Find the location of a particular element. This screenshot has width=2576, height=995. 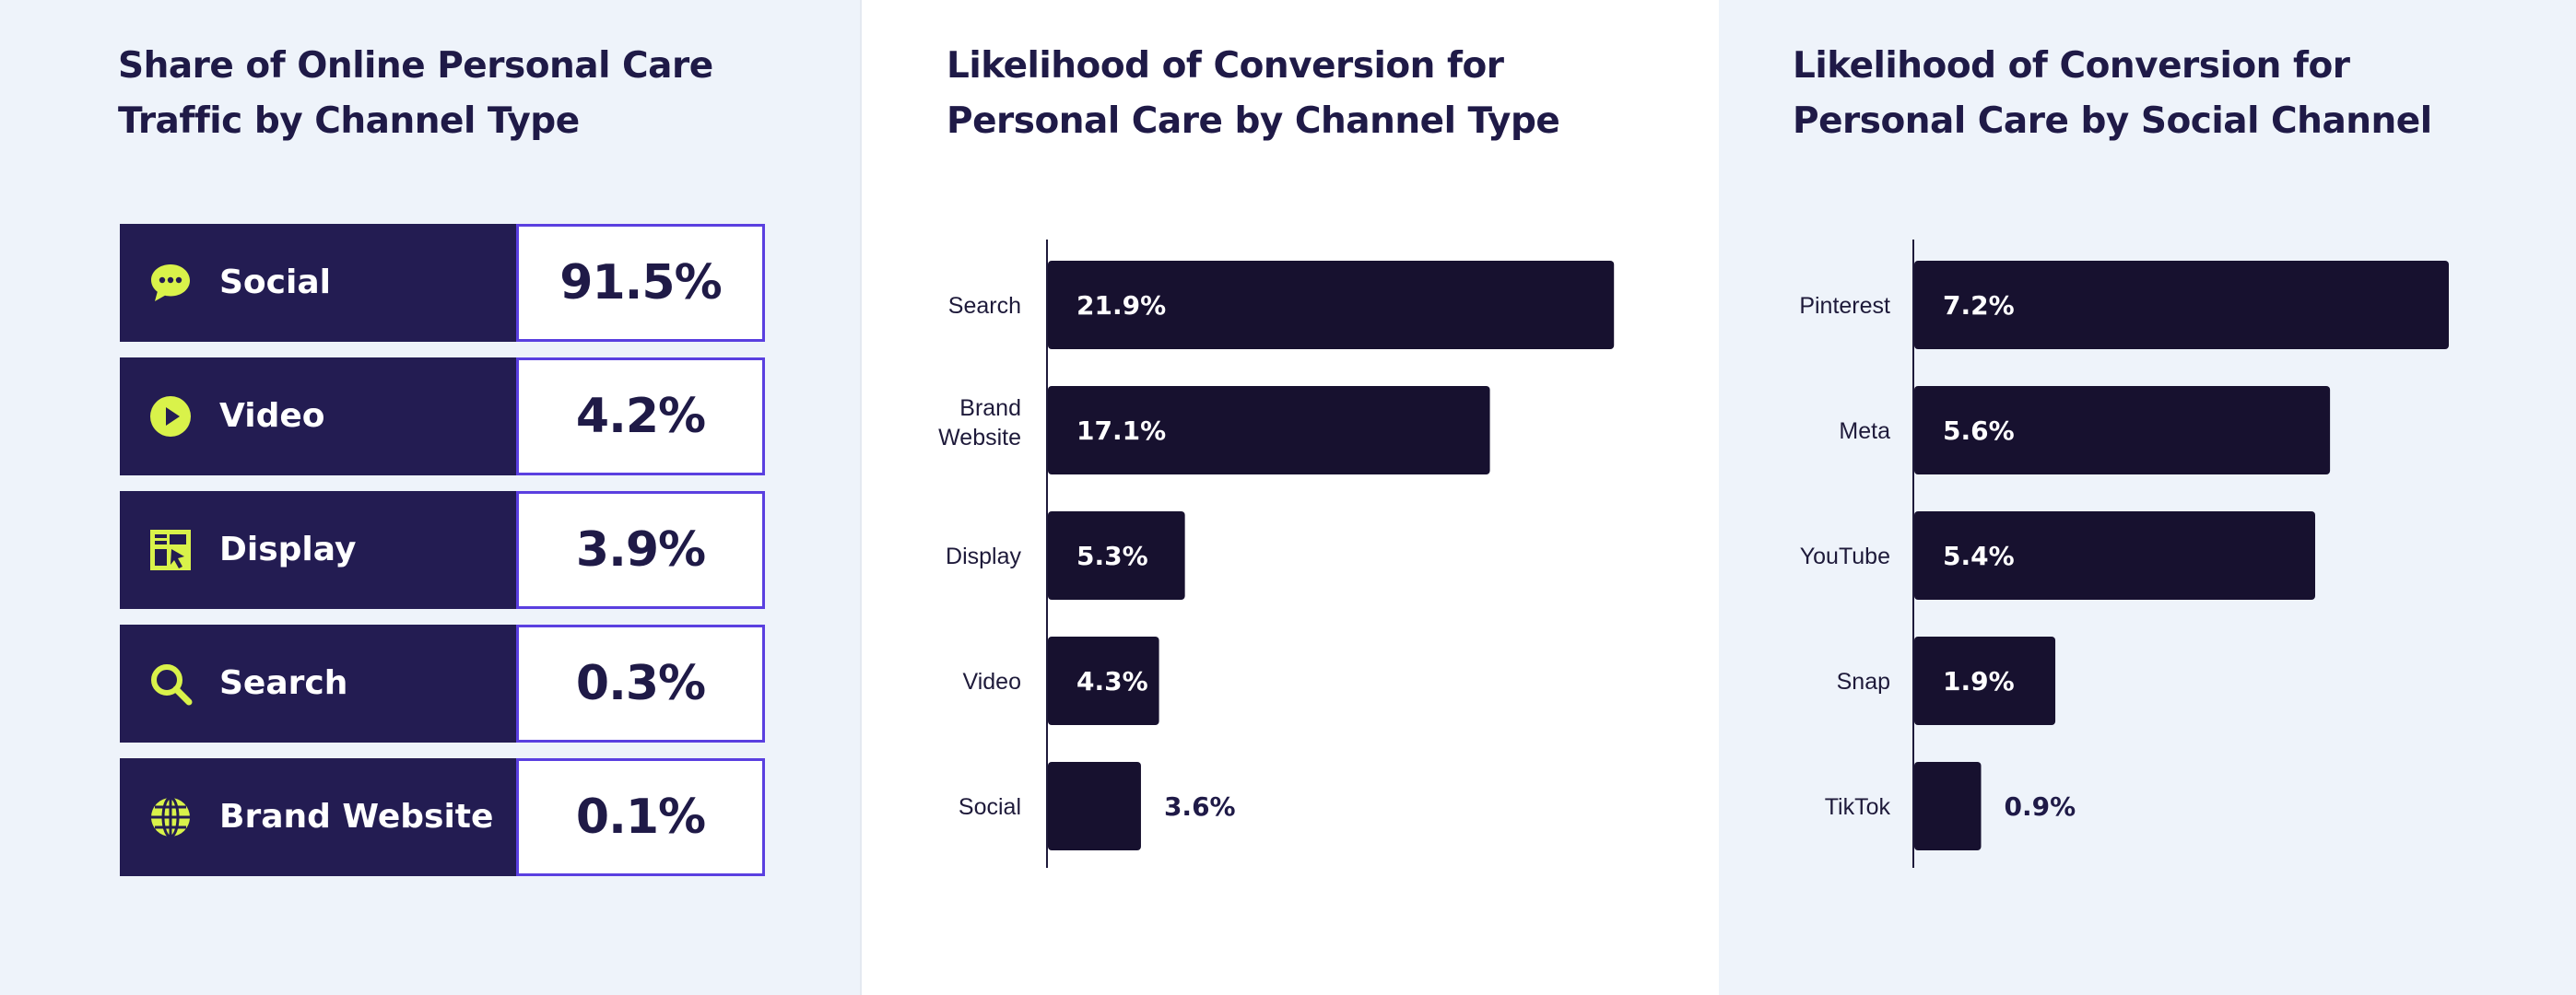

play-icon is located at coordinates (171, 416).